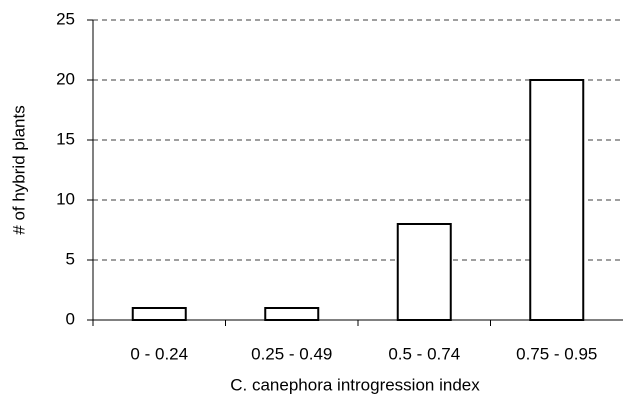 This screenshot has width=624, height=409. What do you see at coordinates (65, 138) in the screenshot?
I see `y-tick-label: 15` at bounding box center [65, 138].